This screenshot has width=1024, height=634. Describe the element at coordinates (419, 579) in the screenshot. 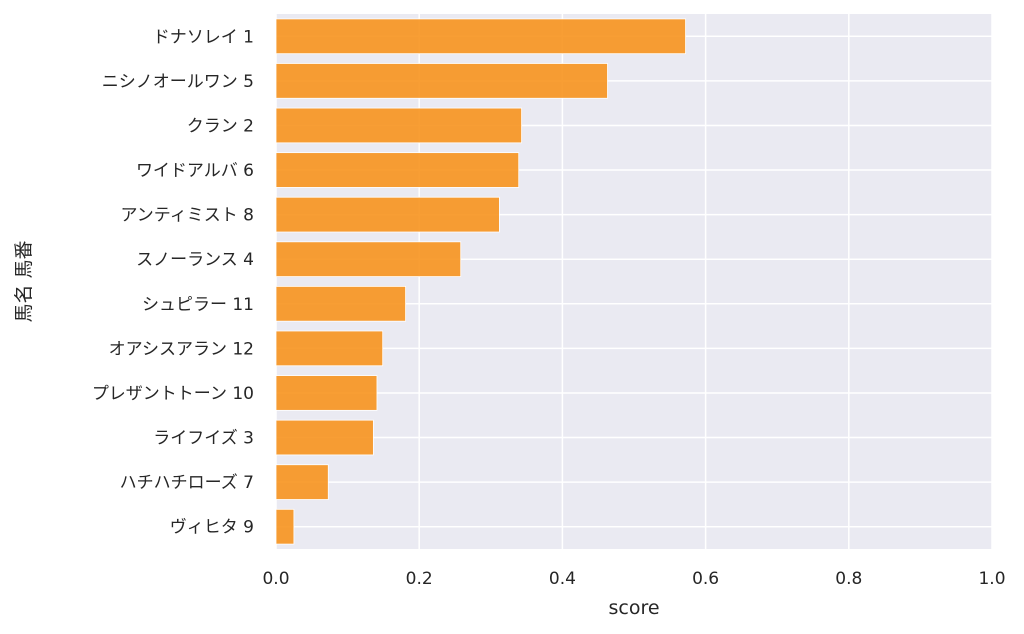

I see `x-tick-label: 0.2` at that location.